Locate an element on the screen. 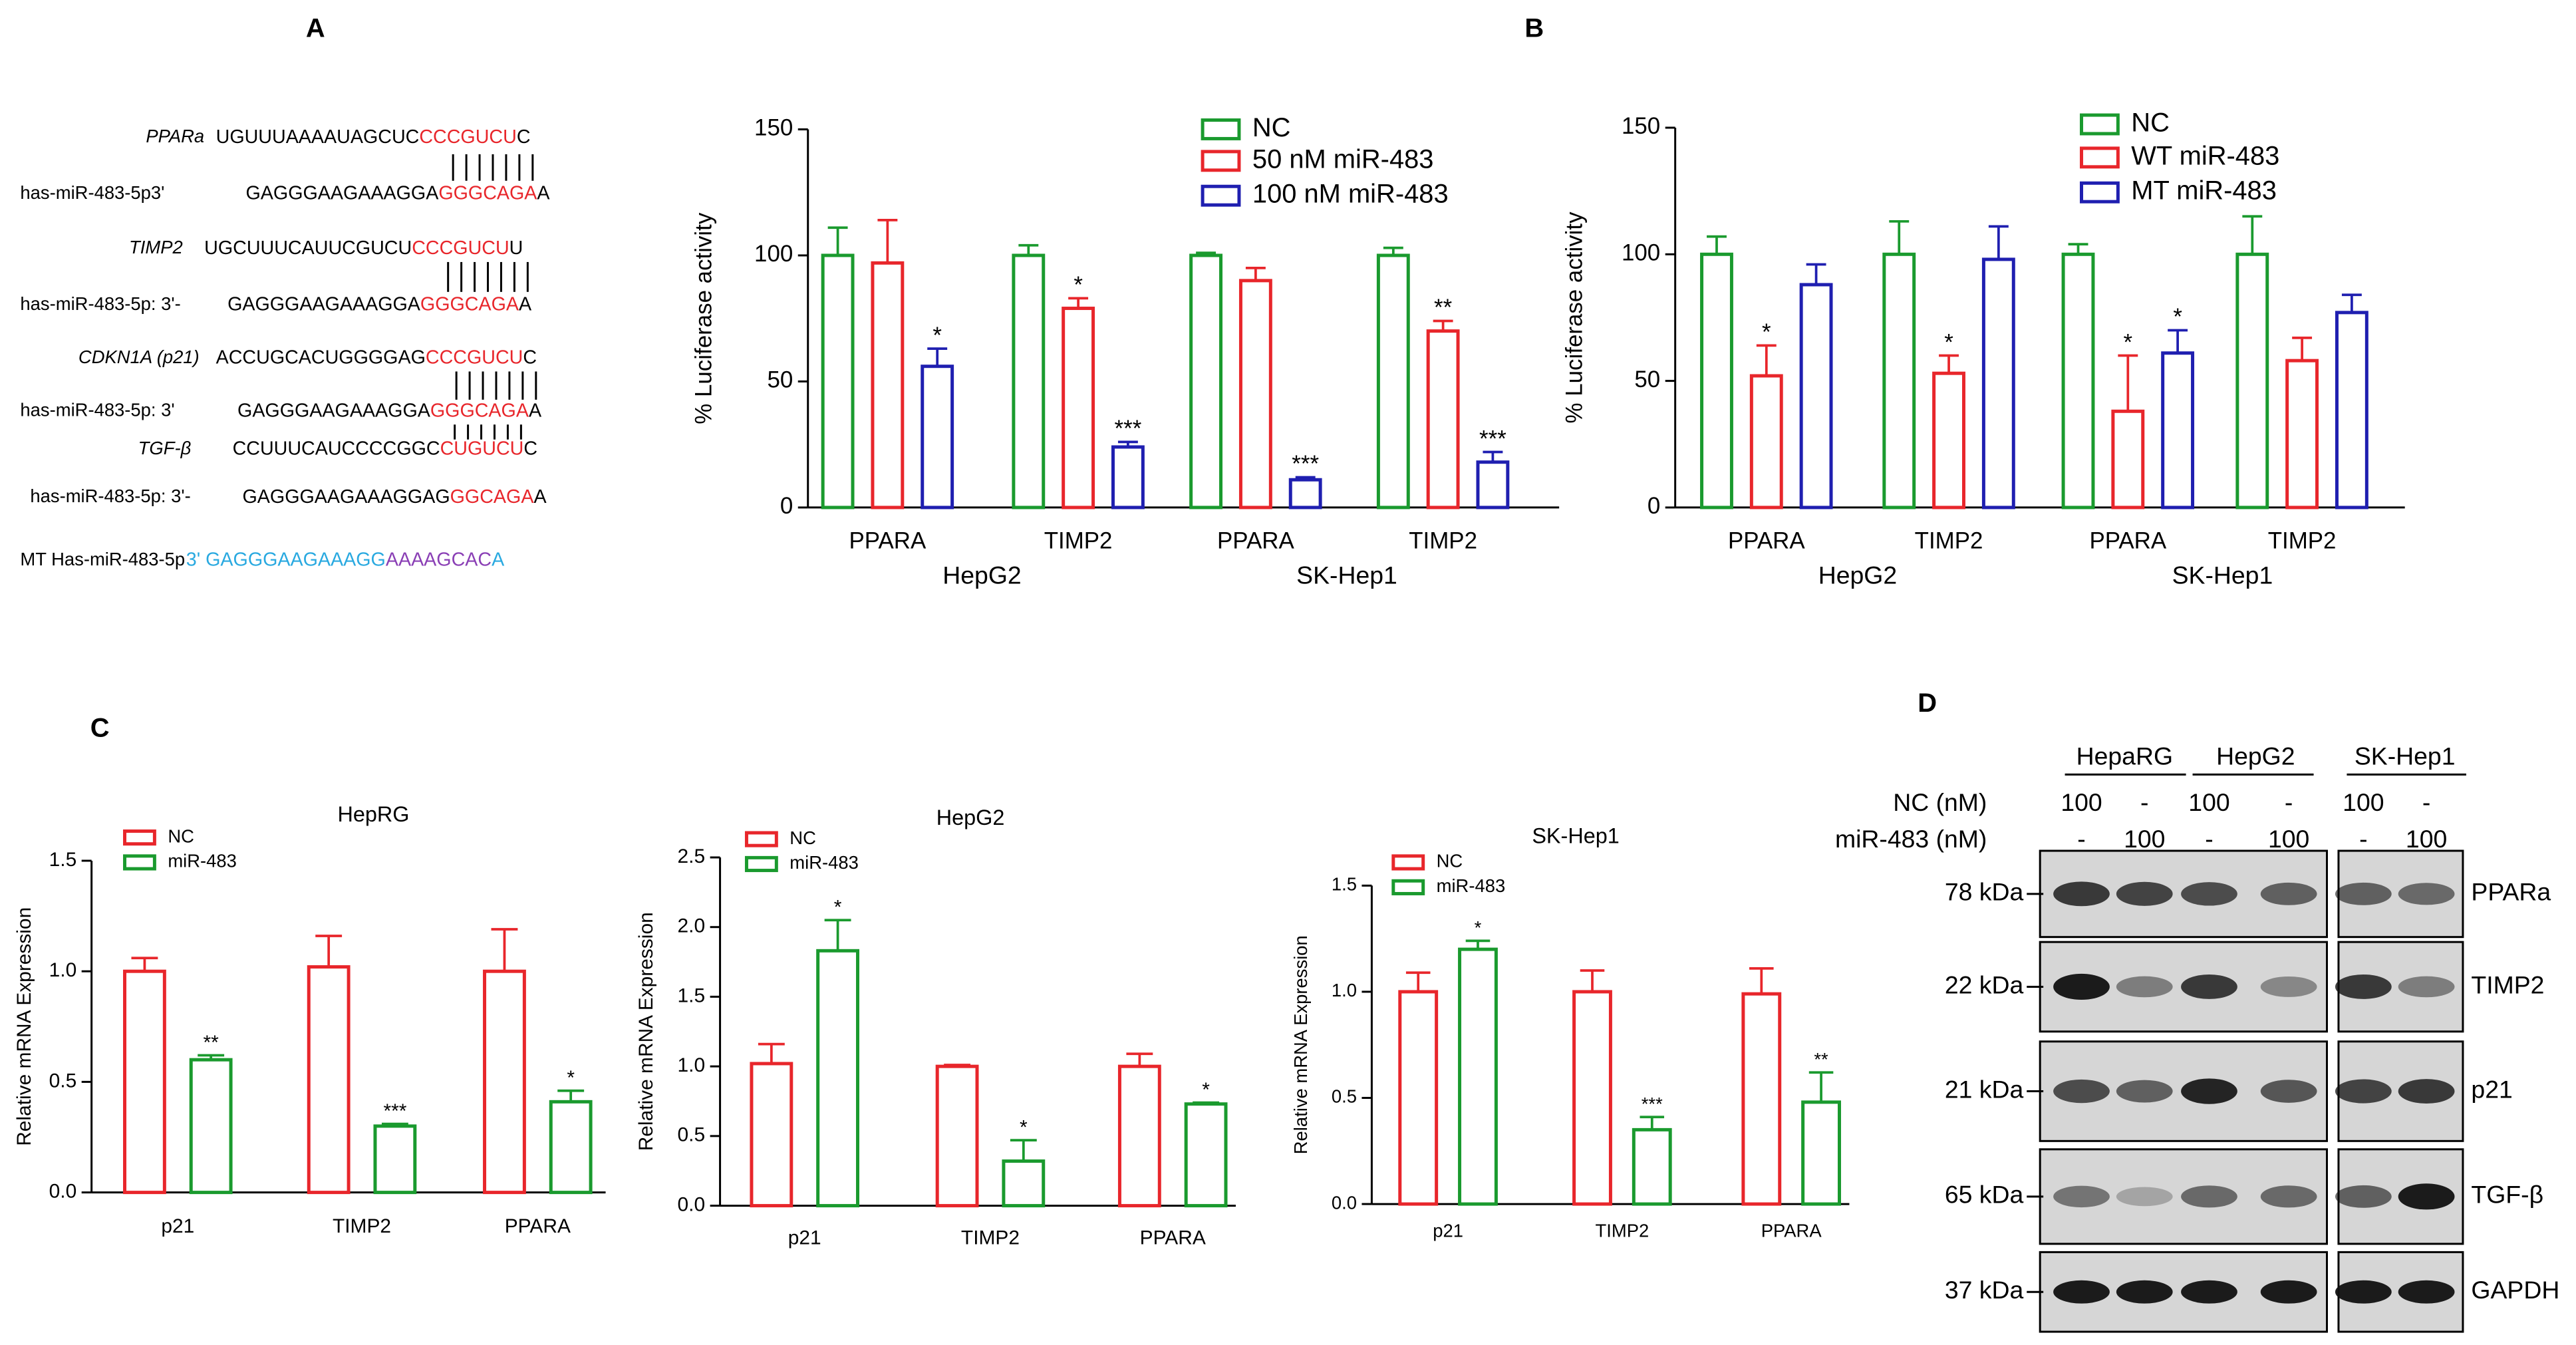 Image resolution: width=2576 pixels, height=1345 pixels. size-label: 22 kDa is located at coordinates (1984, 984).